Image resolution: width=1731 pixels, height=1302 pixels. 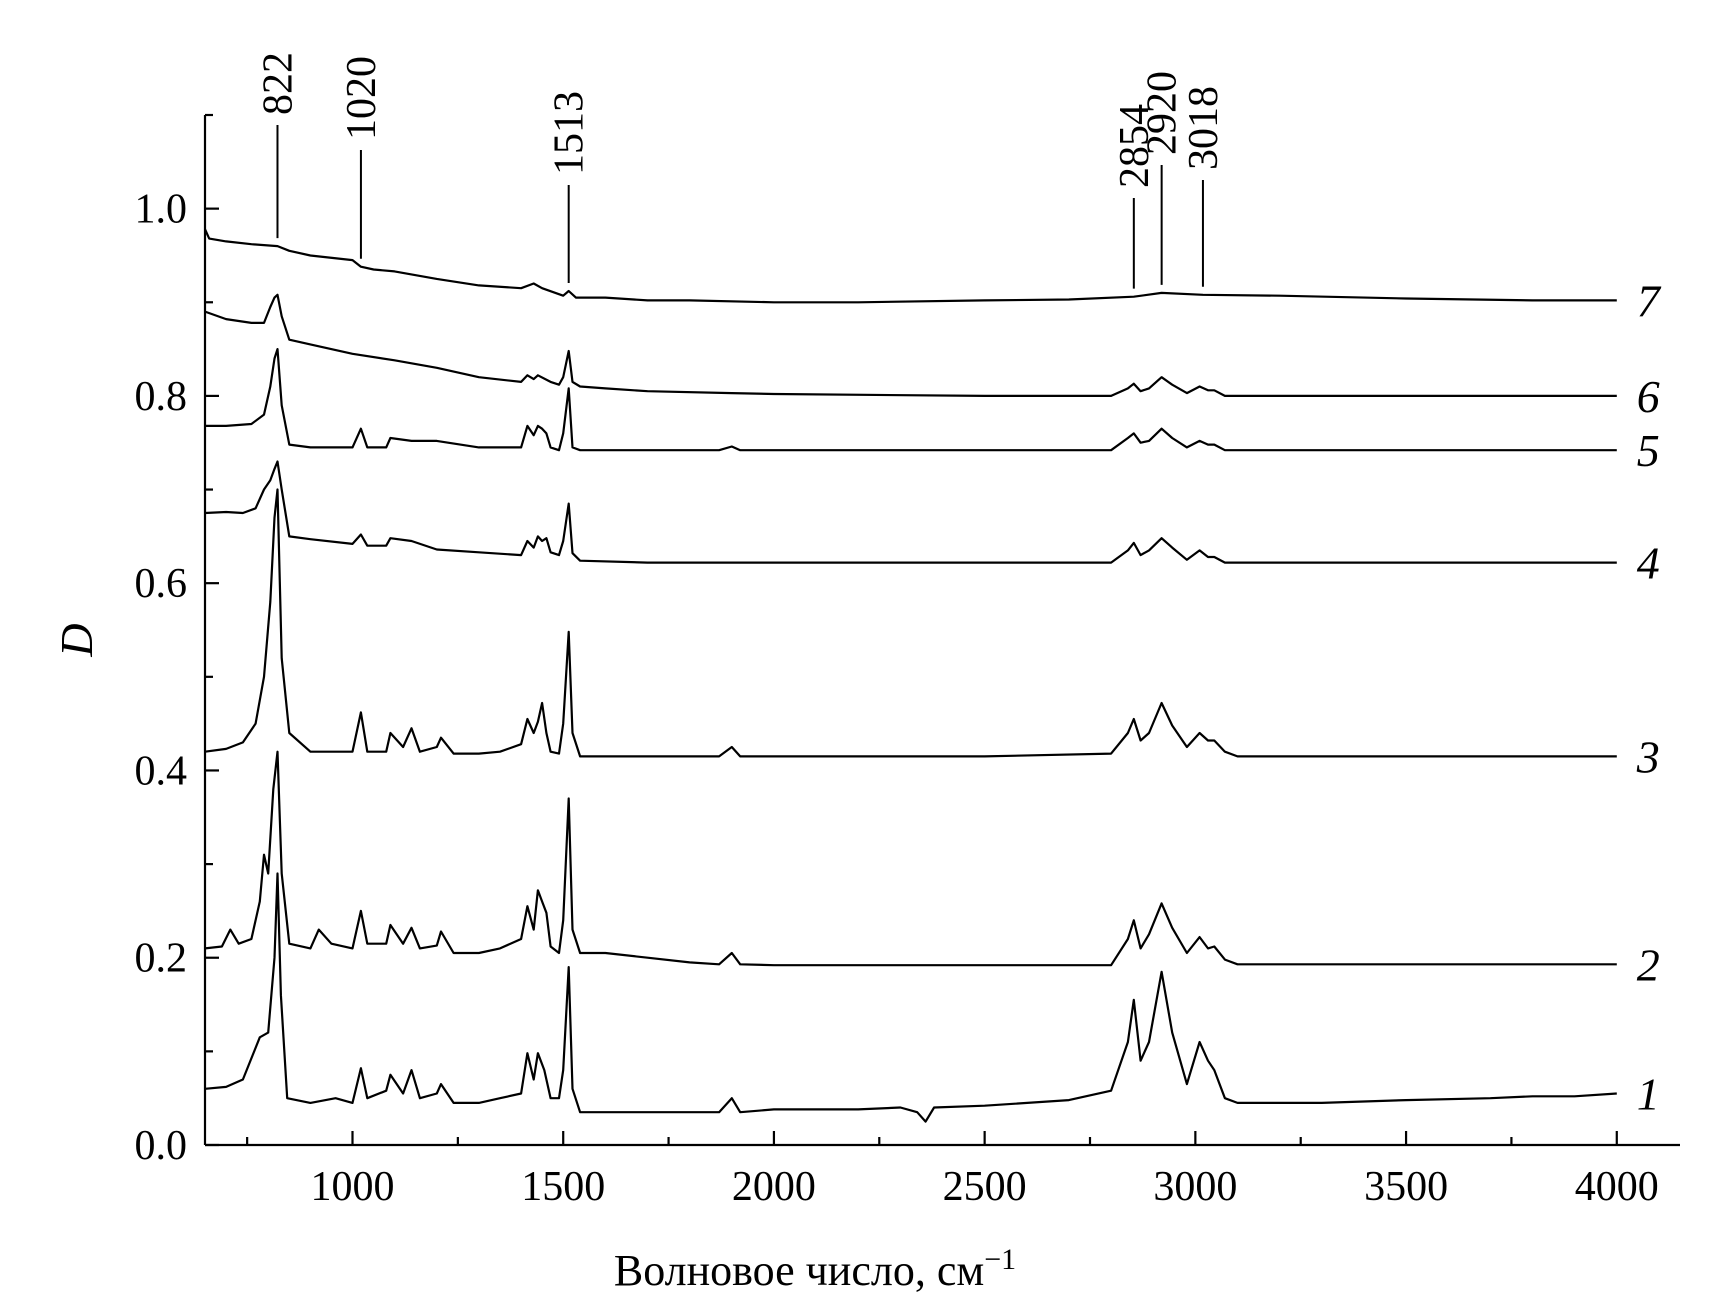 What do you see at coordinates (774, 1187) in the screenshot?
I see `x-tick-label: 2000` at bounding box center [774, 1187].